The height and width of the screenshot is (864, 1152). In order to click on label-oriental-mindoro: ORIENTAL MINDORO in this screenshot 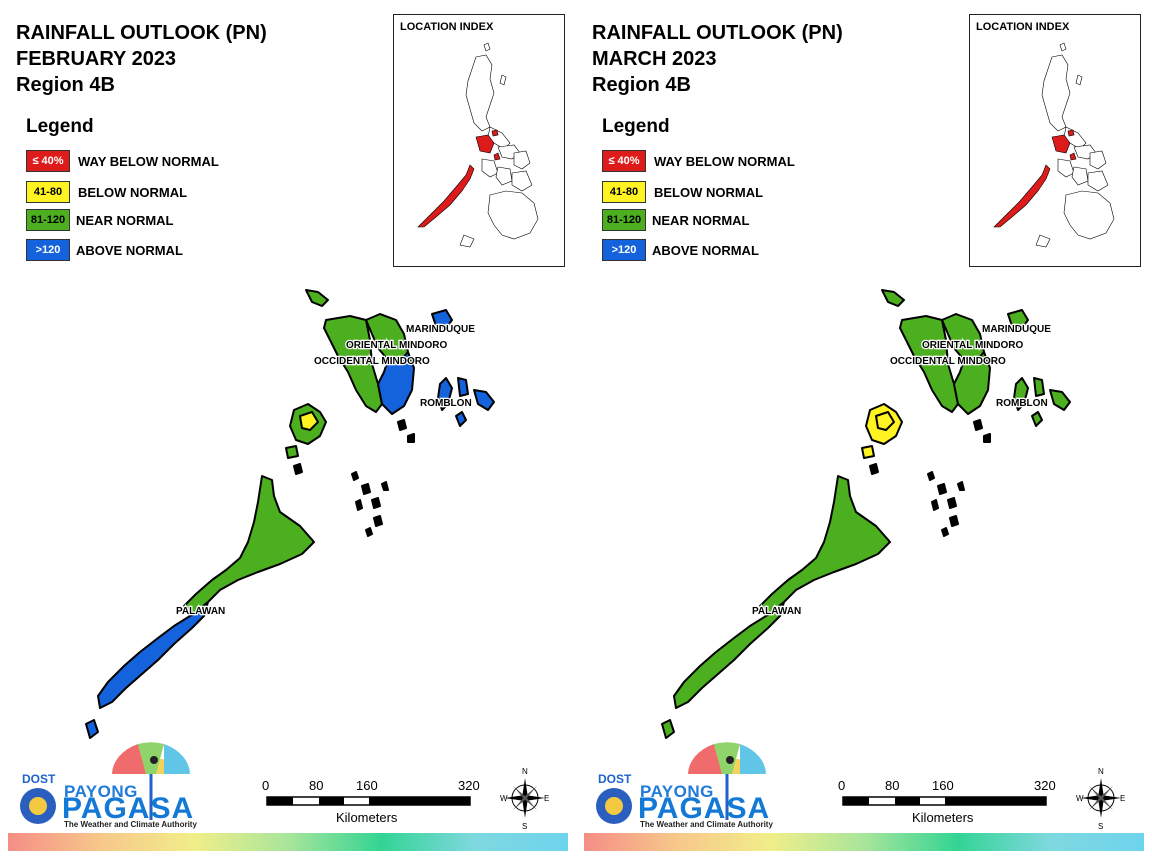, I will do `click(973, 345)`.